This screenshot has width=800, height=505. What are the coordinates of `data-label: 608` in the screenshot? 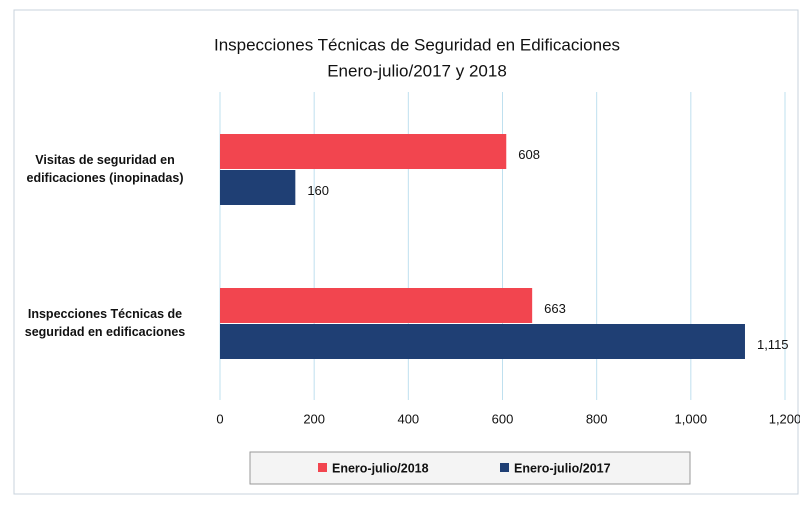 It's located at (529, 154).